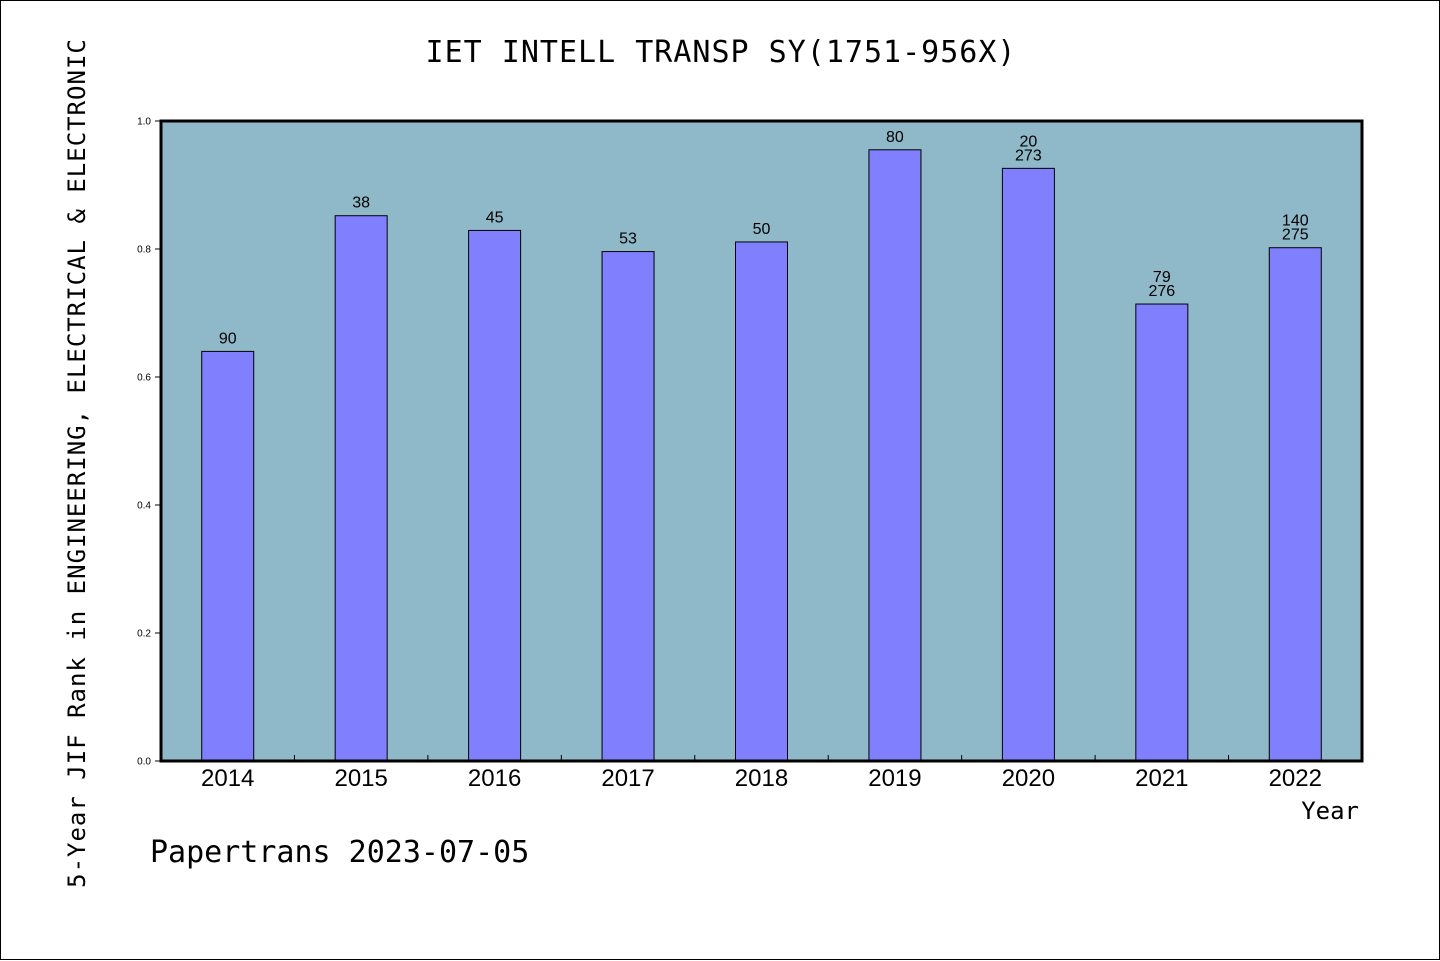 This screenshot has height=961, width=1440. I want to click on bar-data-label: 79, so click(1162, 277).